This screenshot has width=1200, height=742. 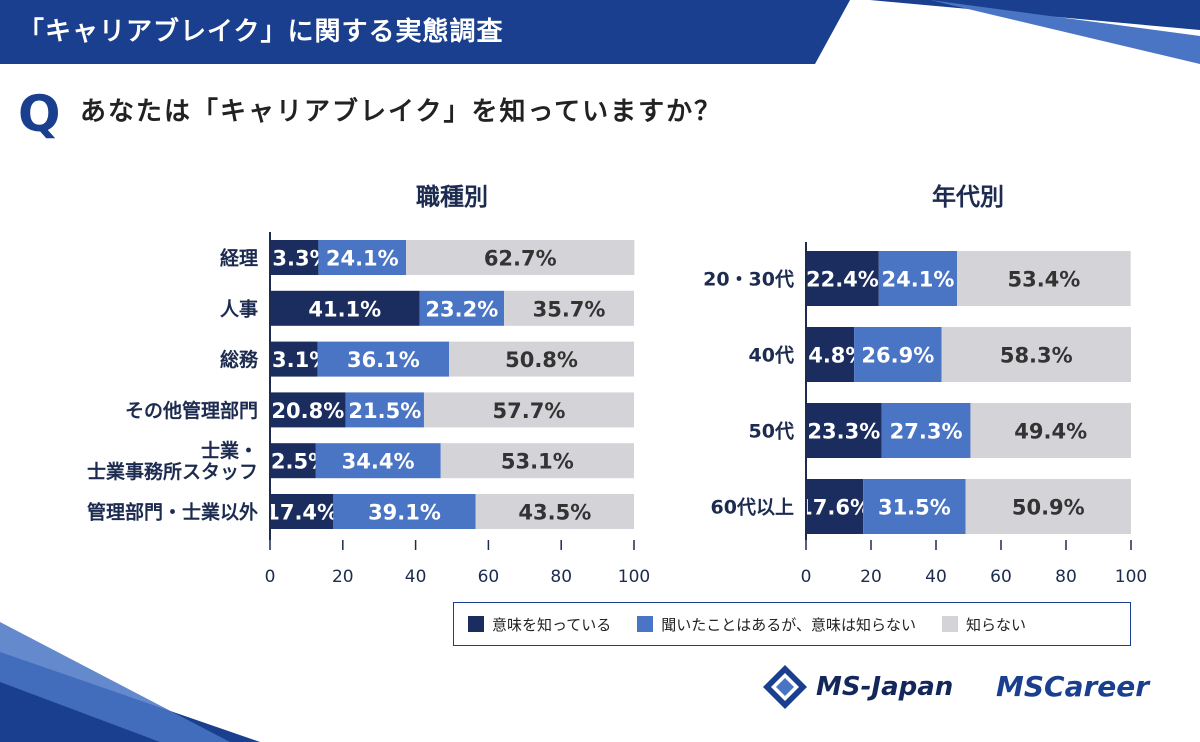 What do you see at coordinates (39, 114) in the screenshot?
I see `question-mark-label: Q` at bounding box center [39, 114].